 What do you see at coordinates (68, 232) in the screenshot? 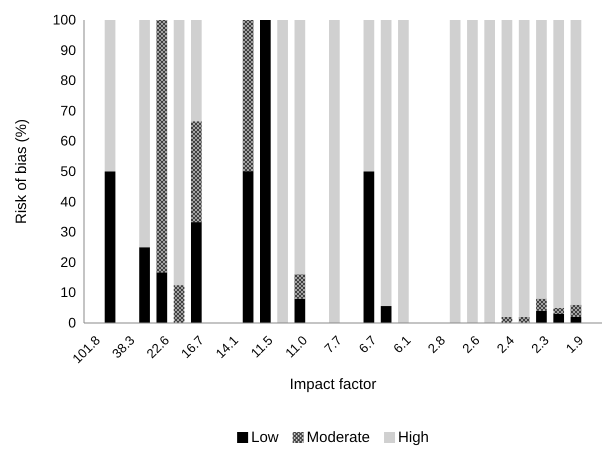
I see `y-tick-label: 30` at bounding box center [68, 232].